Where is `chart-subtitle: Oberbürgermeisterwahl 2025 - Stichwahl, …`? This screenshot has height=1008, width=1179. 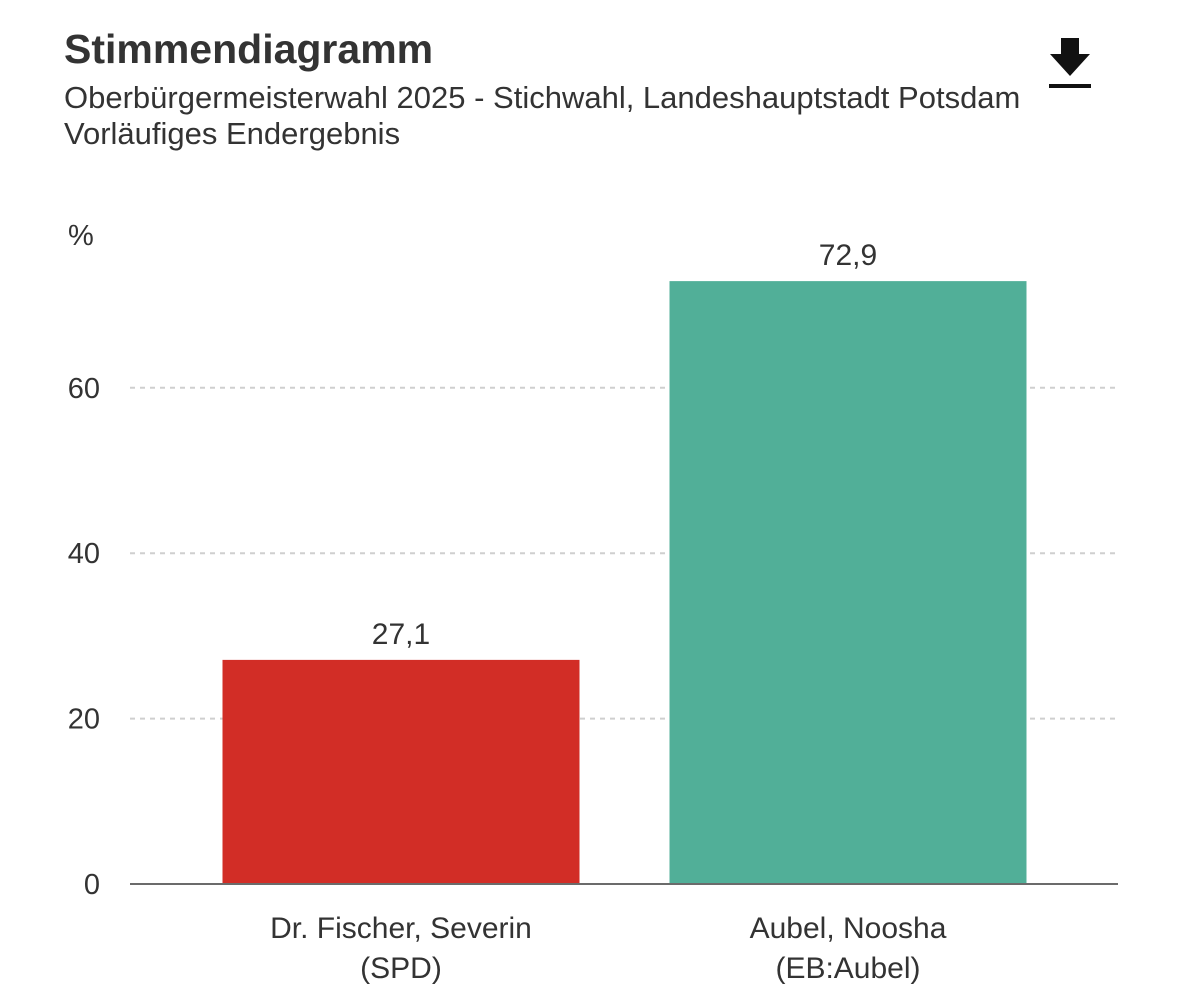 chart-subtitle: Oberbürgermeisterwahl 2025 - Stichwahl, … is located at coordinates (549, 116).